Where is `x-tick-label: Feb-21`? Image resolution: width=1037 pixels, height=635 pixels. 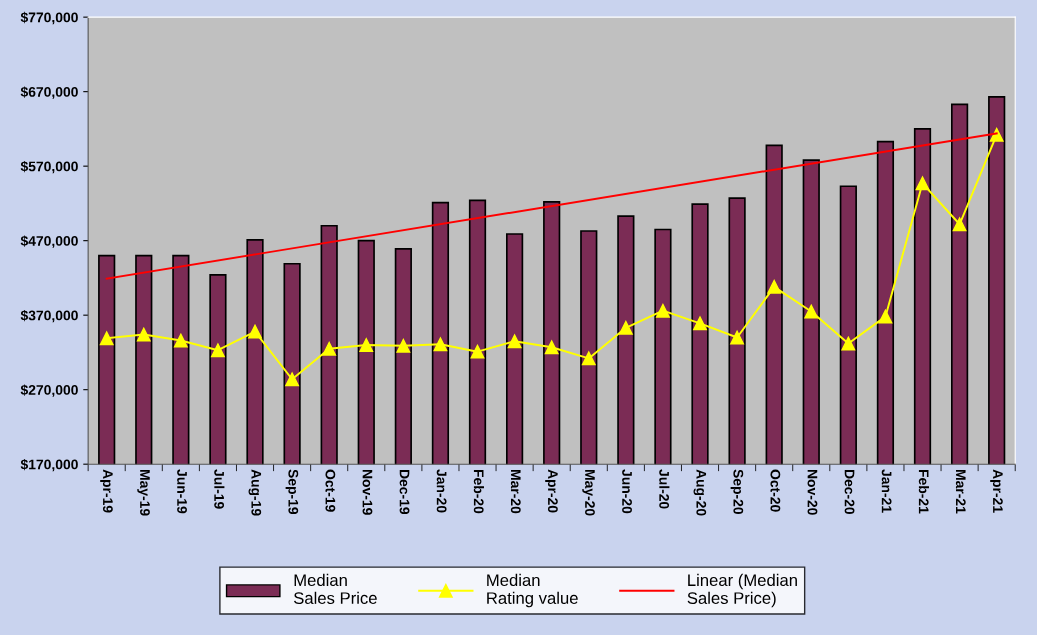 x-tick-label: Feb-21 is located at coordinates (923, 491).